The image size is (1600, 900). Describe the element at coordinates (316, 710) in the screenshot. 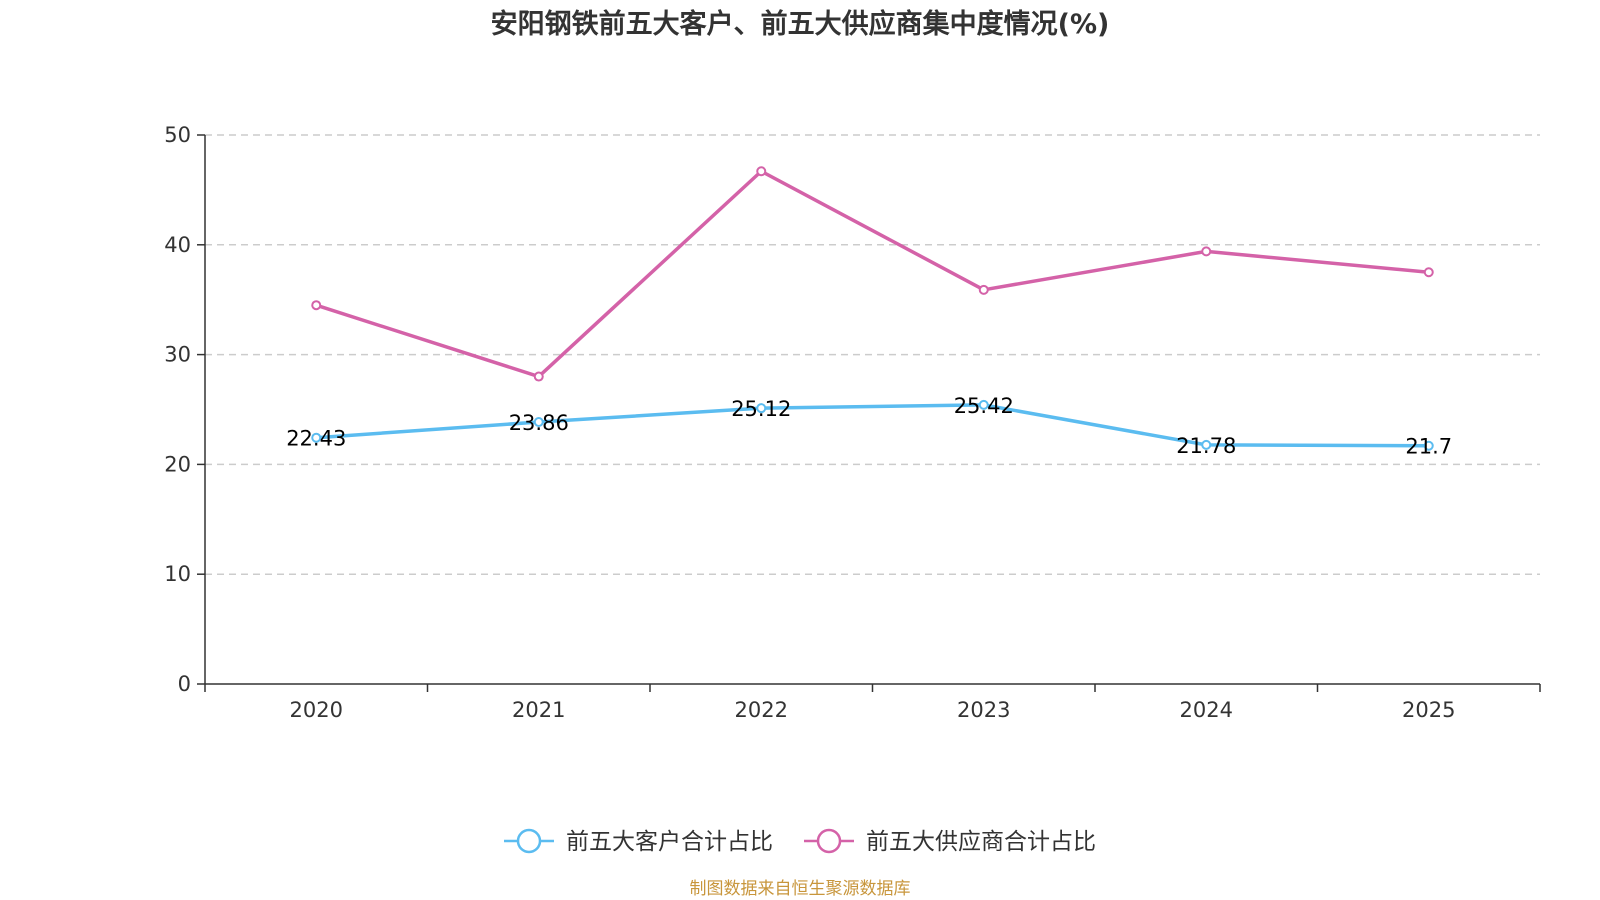

I see `x-tick-label: 2020` at that location.